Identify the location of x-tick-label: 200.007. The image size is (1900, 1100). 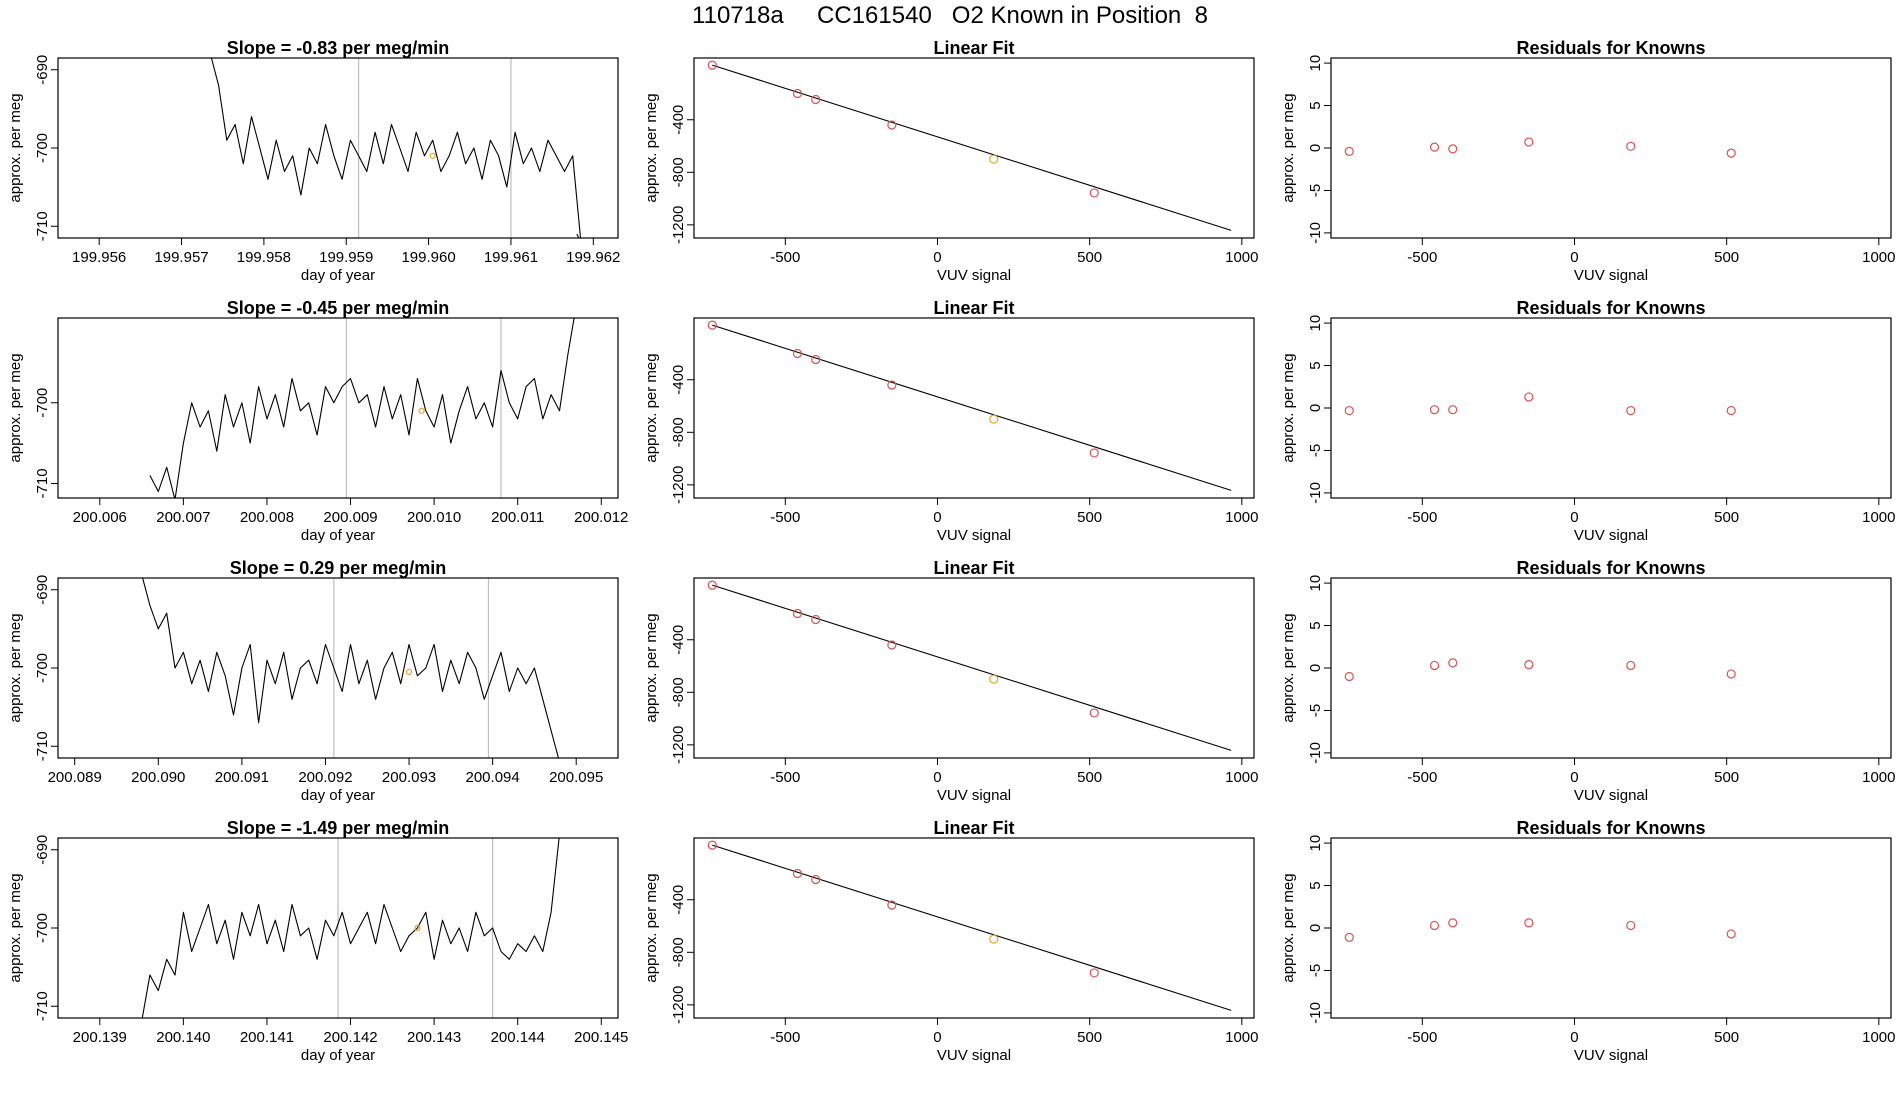
(183, 517).